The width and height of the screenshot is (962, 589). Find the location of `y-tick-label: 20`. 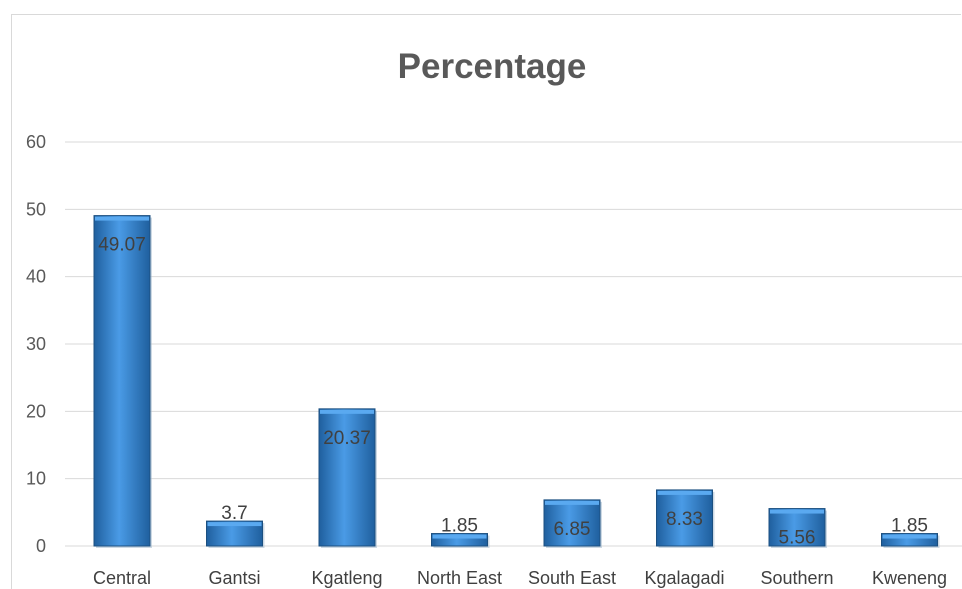

y-tick-label: 20 is located at coordinates (36, 411).